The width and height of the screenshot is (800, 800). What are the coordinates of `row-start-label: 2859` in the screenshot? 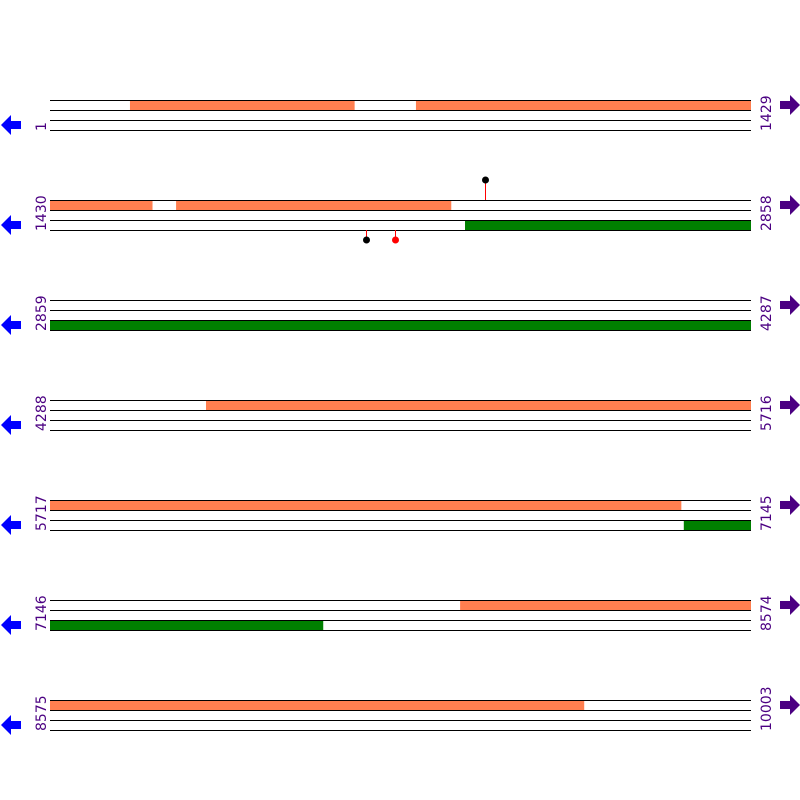 It's located at (42, 313).